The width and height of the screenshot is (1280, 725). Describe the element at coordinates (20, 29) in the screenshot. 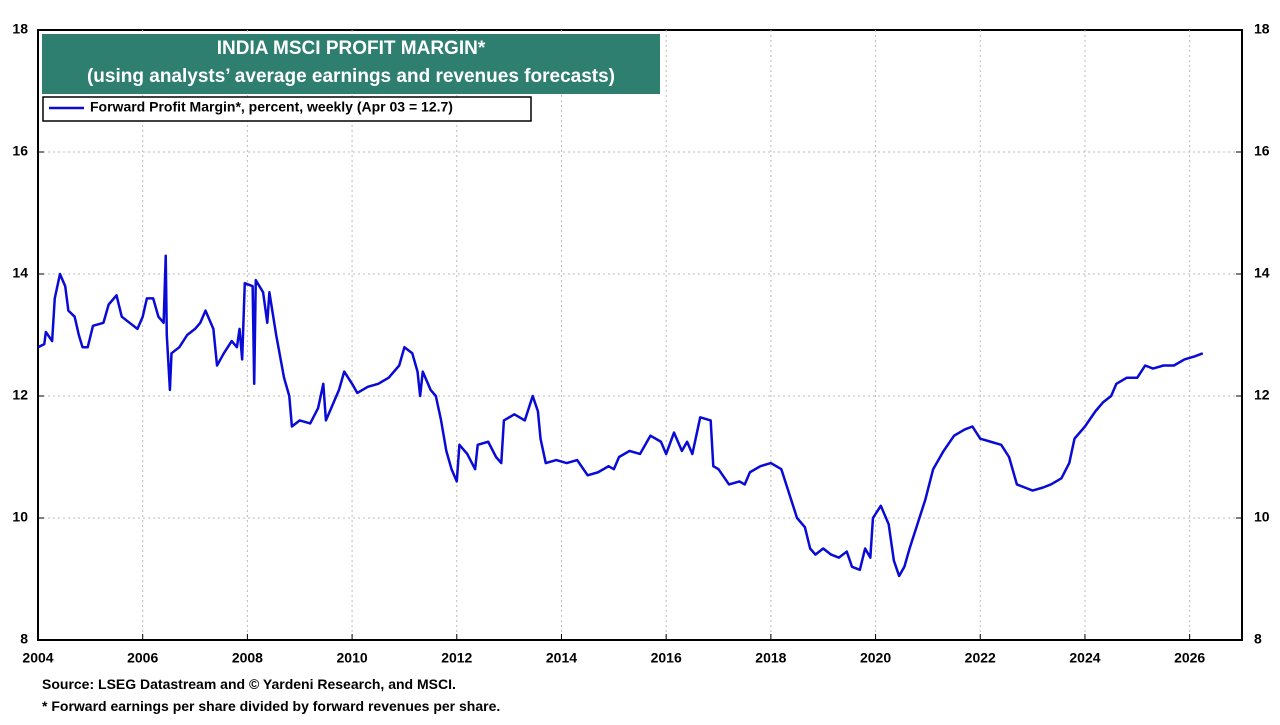

I see `y-tick-label: 18` at that location.